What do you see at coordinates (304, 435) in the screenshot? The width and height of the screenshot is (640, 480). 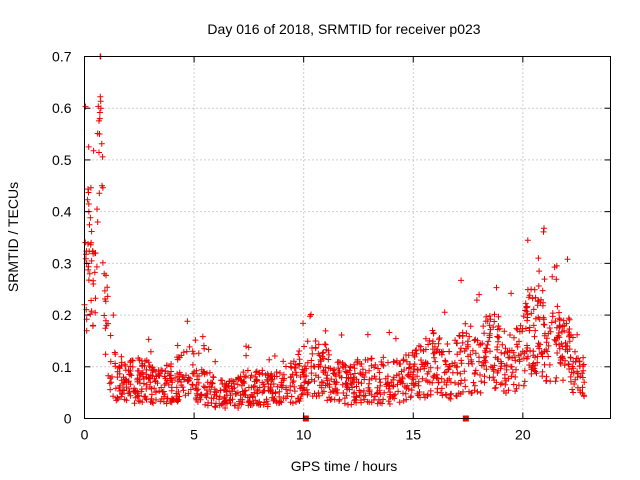 I see `x-tick-label: 10` at bounding box center [304, 435].